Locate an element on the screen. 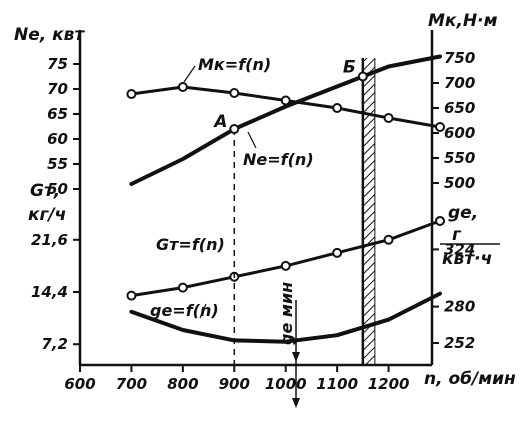 The width and height of the screenshot is (528, 433). mk-axis-tick-label: 550 is located at coordinates (459, 158).